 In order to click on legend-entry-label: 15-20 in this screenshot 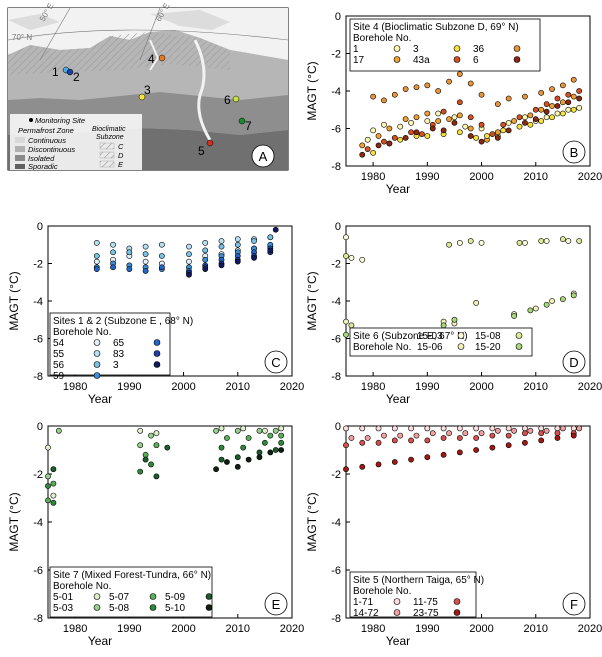, I will do `click(488, 347)`.